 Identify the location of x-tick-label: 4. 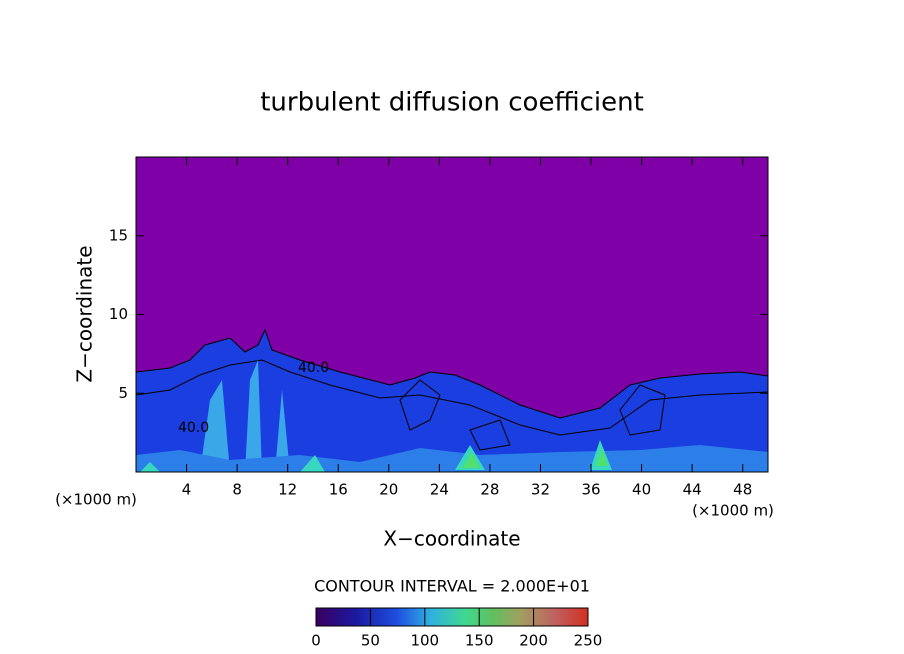
(187, 490).